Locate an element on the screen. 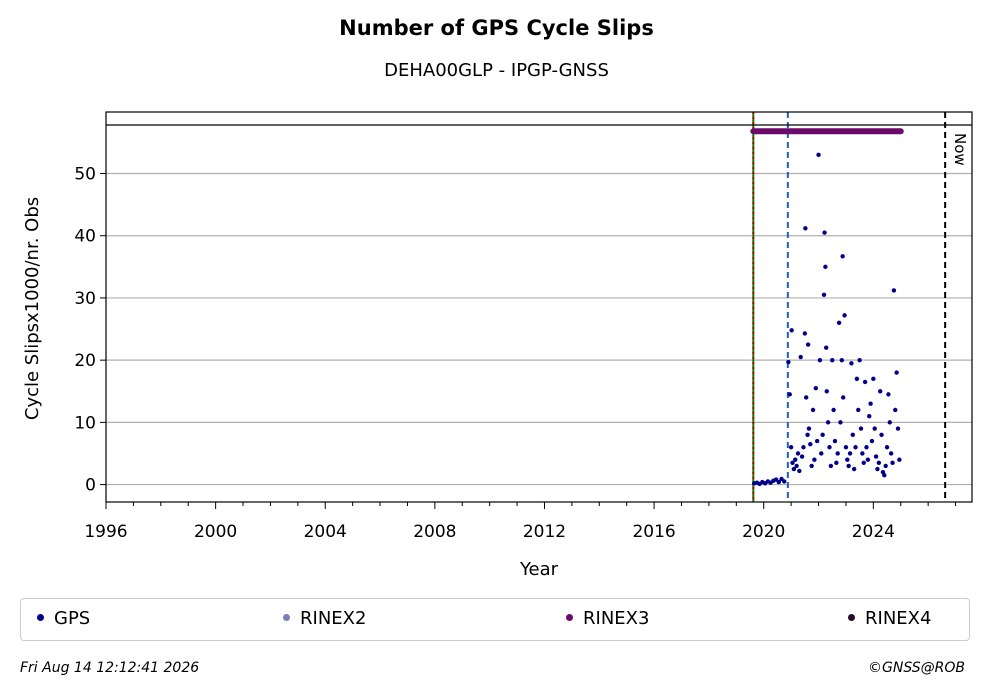  now-label: Now is located at coordinates (960, 149).